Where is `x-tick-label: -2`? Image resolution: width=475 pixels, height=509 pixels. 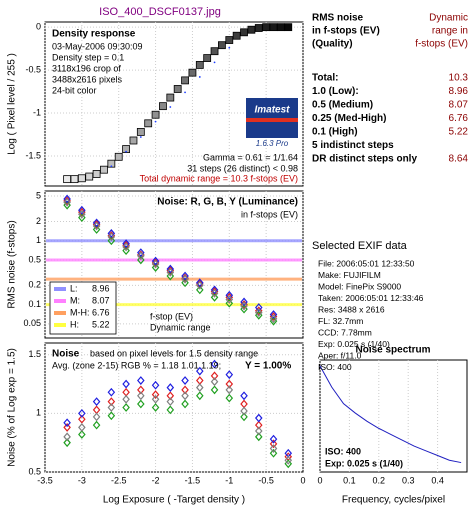 x-tick-label: -2 is located at coordinates (156, 480).